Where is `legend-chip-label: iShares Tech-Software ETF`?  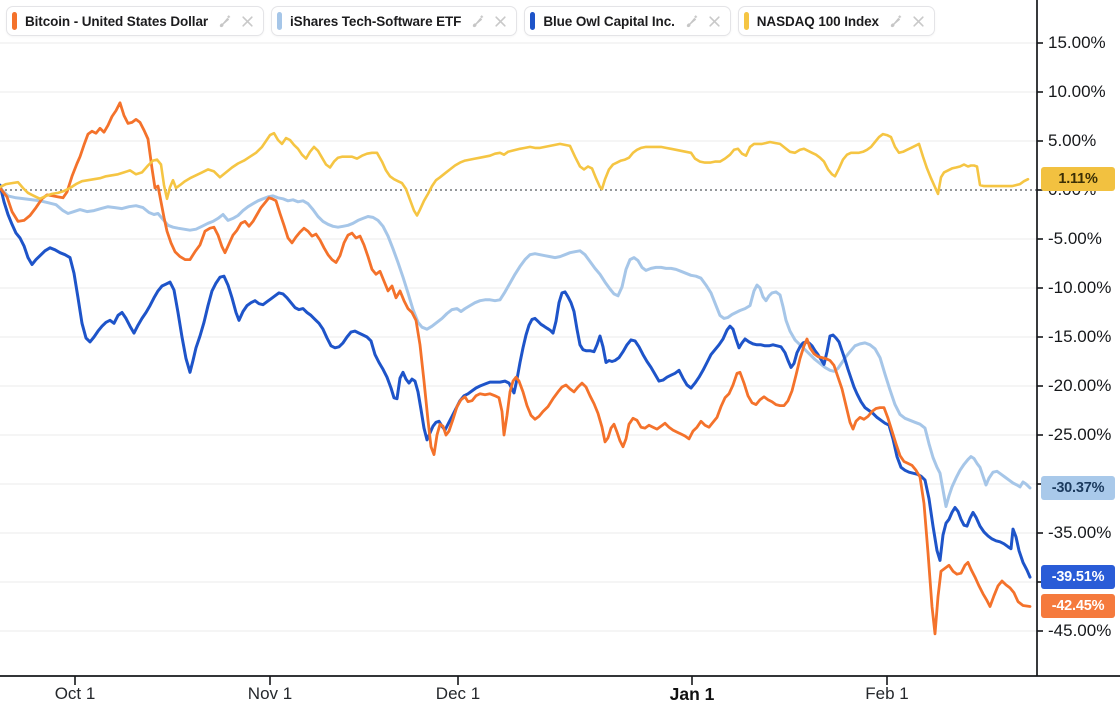 legend-chip-label: iShares Tech-Software ETF is located at coordinates (376, 21).